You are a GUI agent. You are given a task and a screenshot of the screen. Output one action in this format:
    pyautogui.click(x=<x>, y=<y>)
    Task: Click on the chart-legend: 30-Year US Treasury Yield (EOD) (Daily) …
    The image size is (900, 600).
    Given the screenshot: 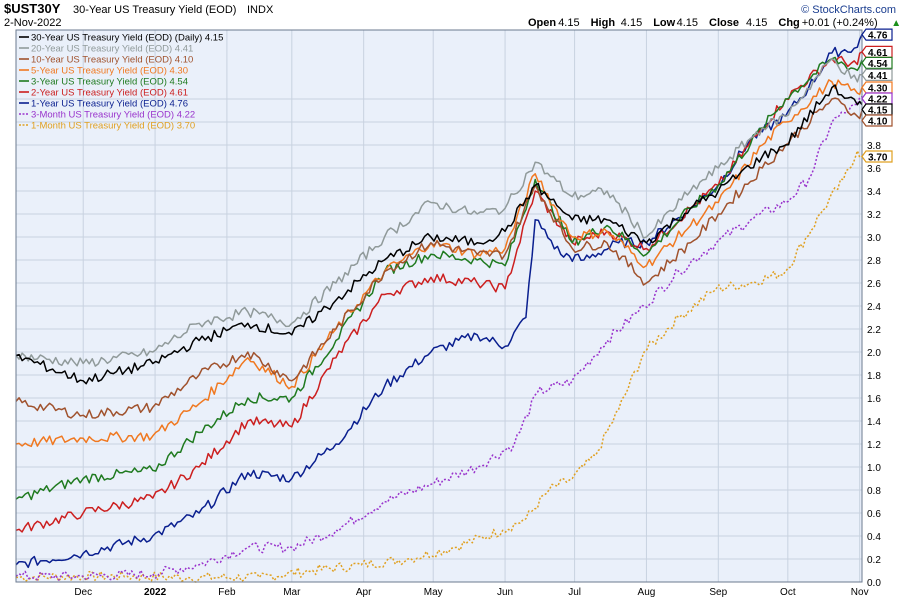 What is the action you would take?
    pyautogui.click(x=121, y=82)
    